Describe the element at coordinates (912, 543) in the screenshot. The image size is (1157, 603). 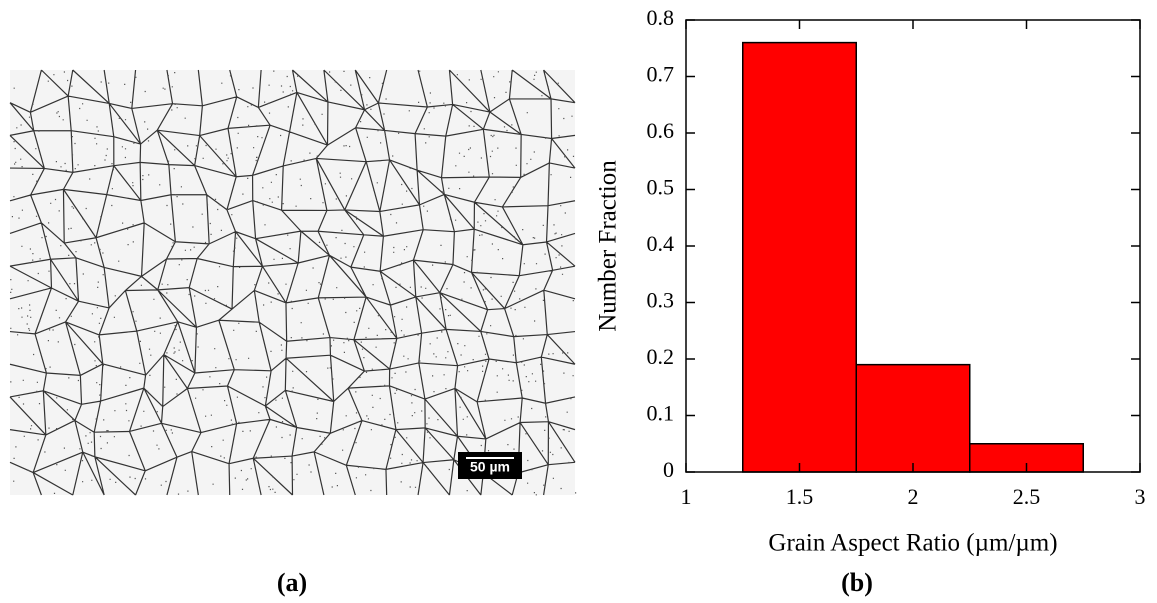
I see `x-axis-label: Grain Aspect Ratio (µm/µm)` at that location.